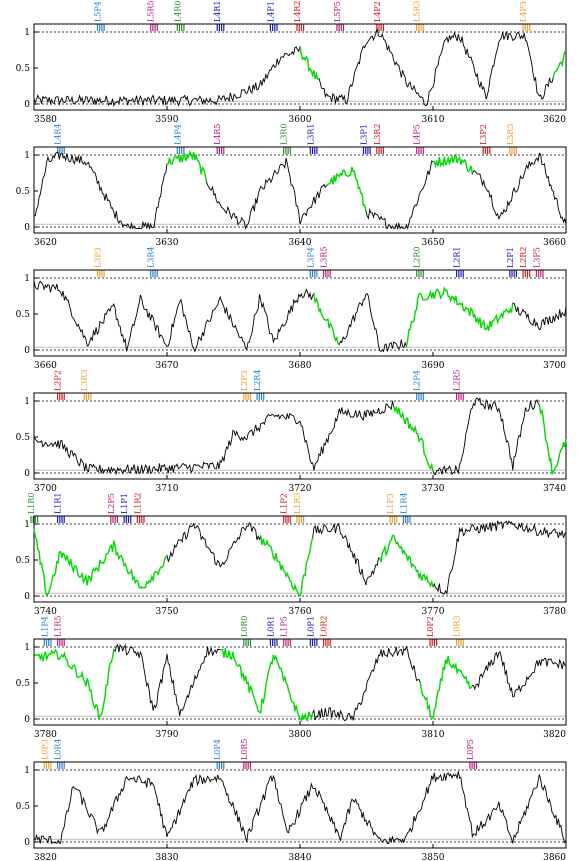  What do you see at coordinates (554, 857) in the screenshot?
I see `x-tick-label: 3860` at bounding box center [554, 857].